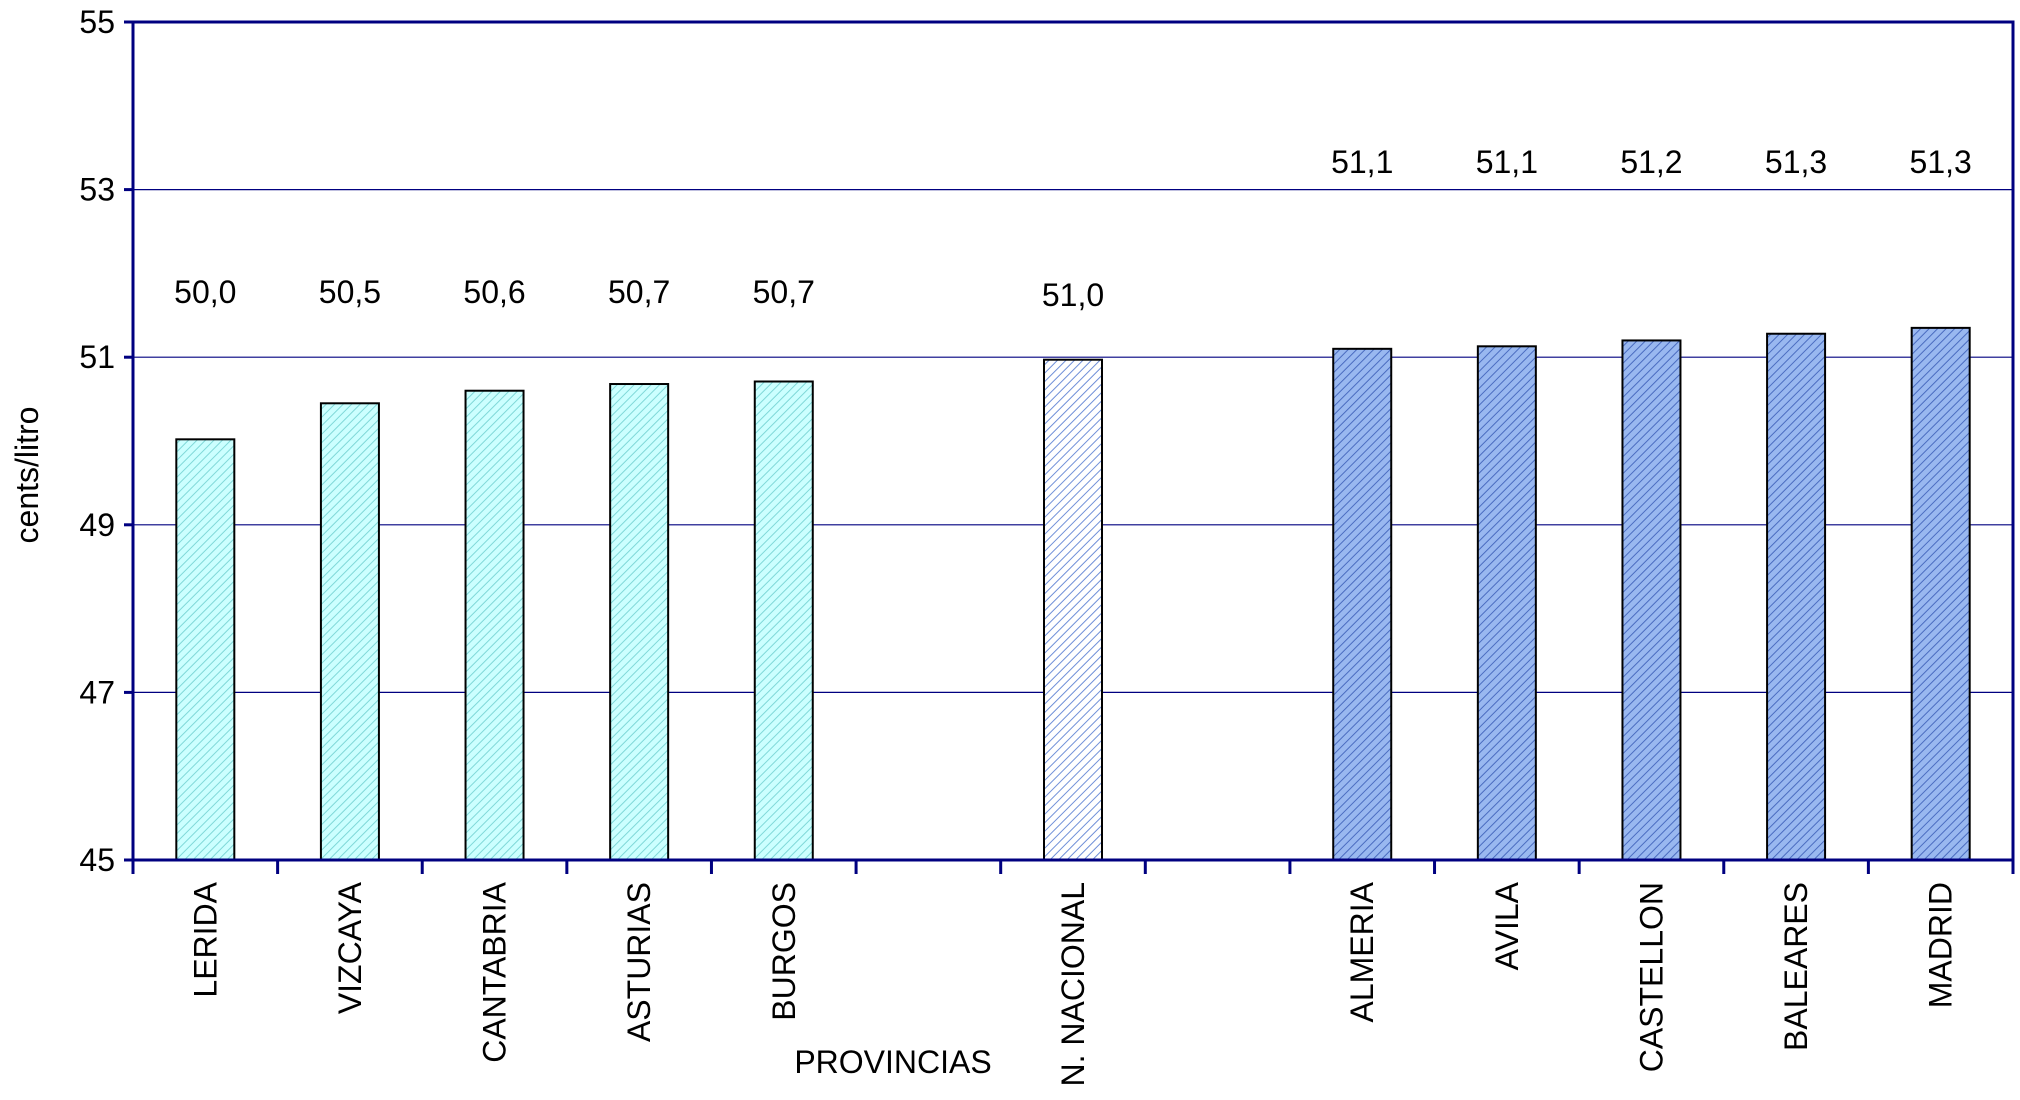 The width and height of the screenshot is (2020, 1100). Describe the element at coordinates (97, 22) in the screenshot. I see `y-tick-label: 55` at that location.